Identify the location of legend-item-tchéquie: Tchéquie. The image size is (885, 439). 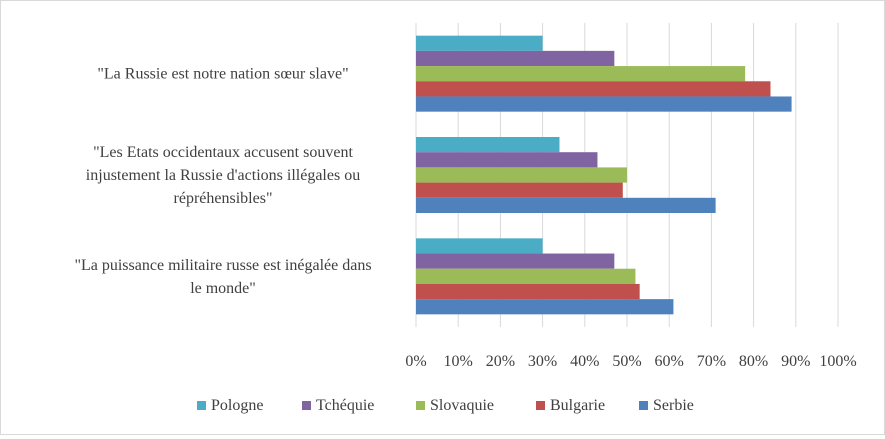
(338, 405).